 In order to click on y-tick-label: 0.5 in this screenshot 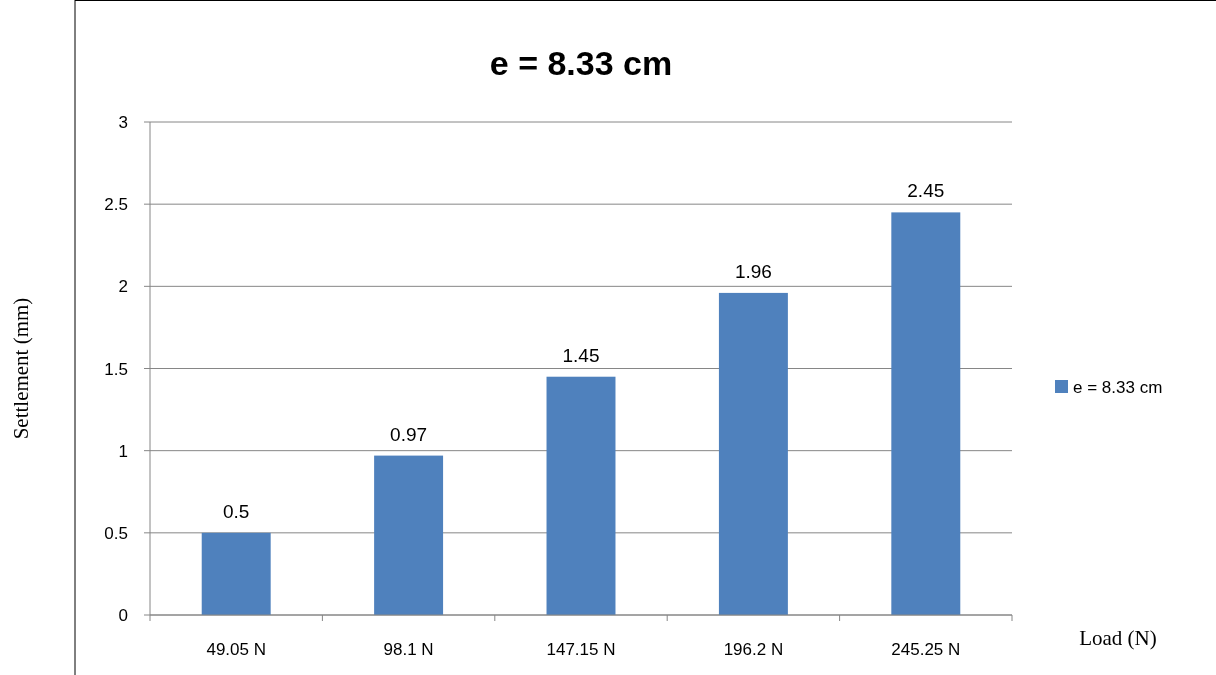, I will do `click(116, 533)`.